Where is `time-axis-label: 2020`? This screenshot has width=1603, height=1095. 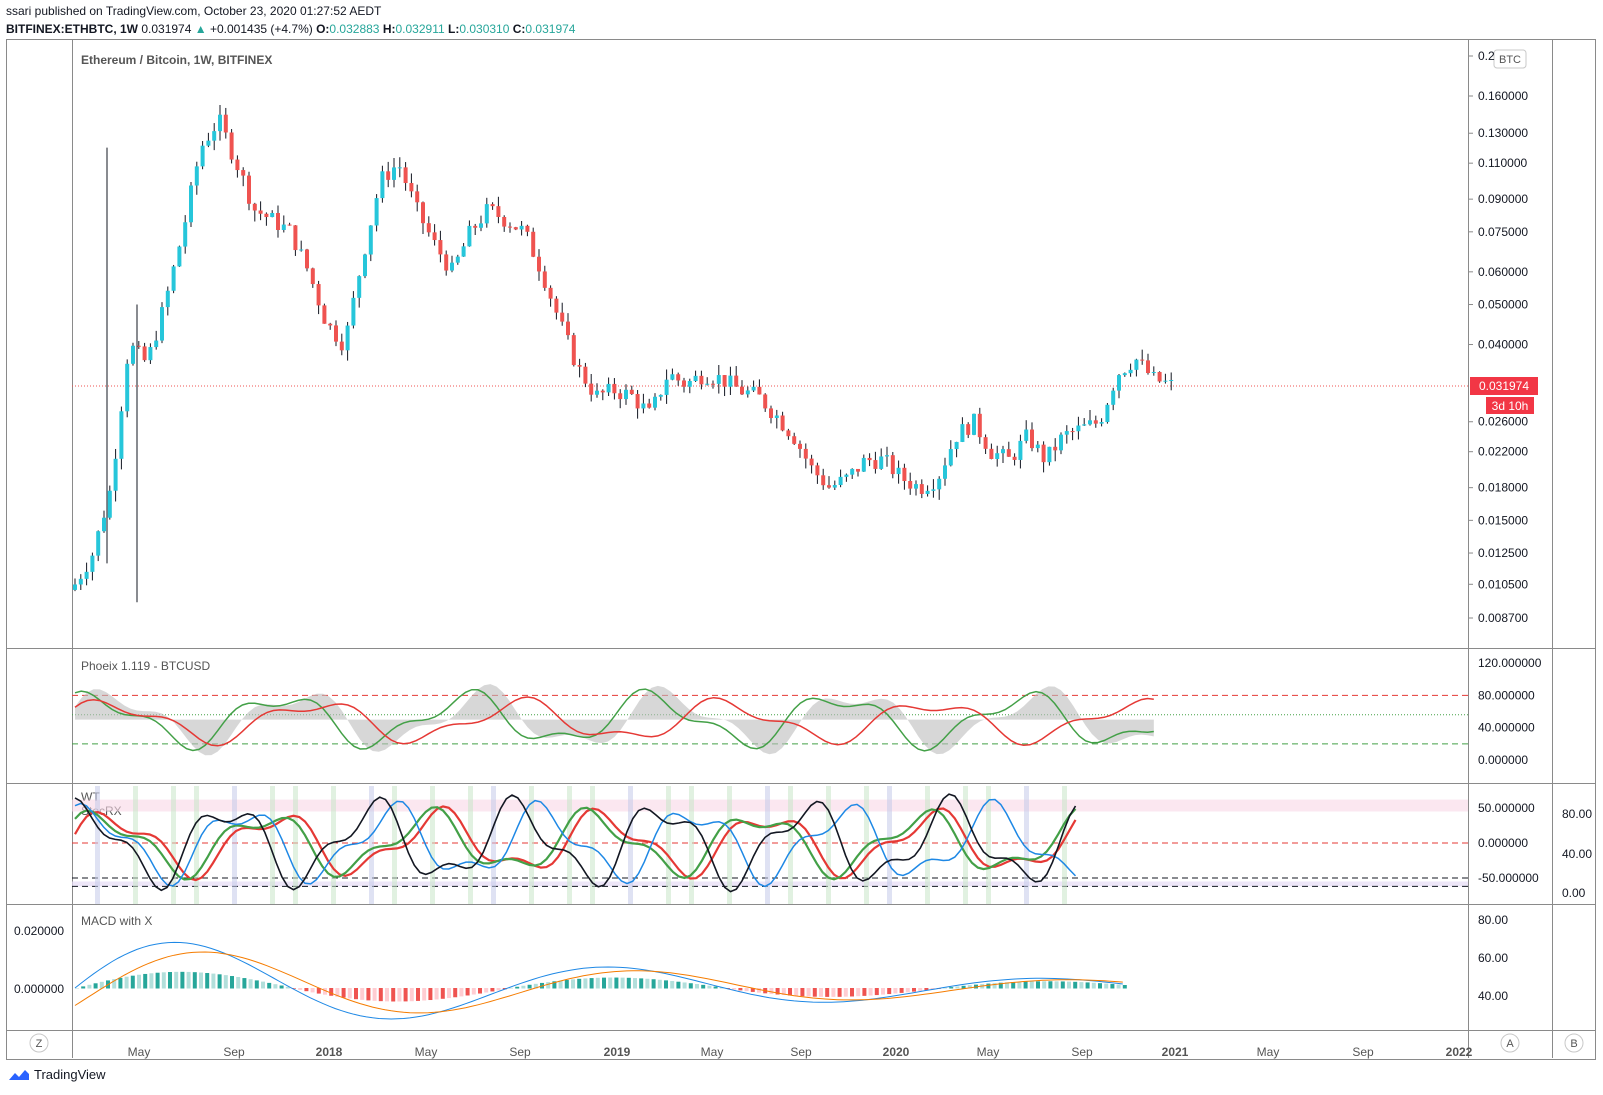 time-axis-label: 2020 is located at coordinates (896, 1052).